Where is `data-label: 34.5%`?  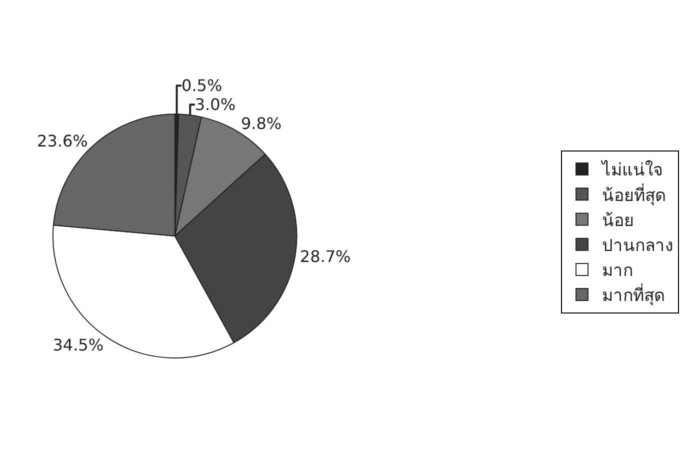 data-label: 34.5% is located at coordinates (78, 344).